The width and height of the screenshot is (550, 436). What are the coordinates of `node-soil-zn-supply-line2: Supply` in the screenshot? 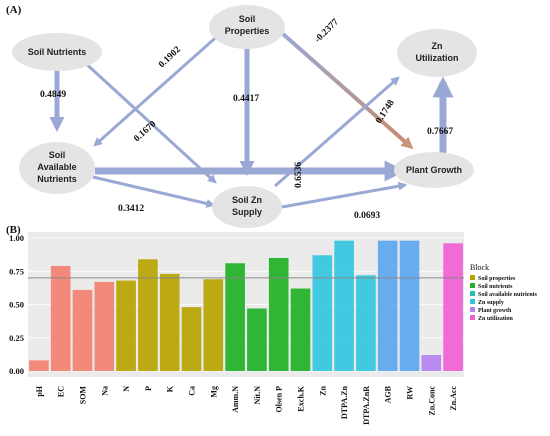 It's located at (247, 212).